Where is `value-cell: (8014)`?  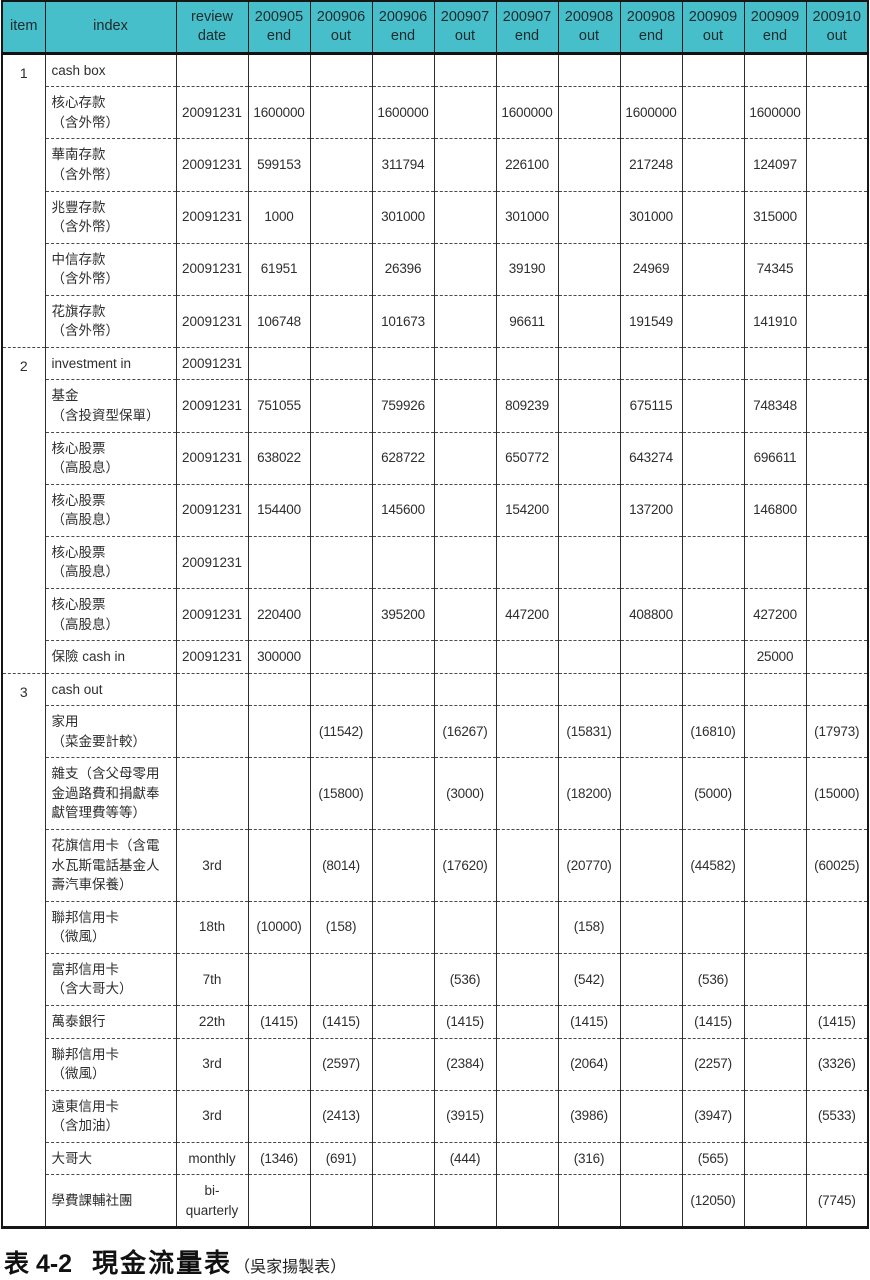
value-cell: (8014) is located at coordinates (341, 865).